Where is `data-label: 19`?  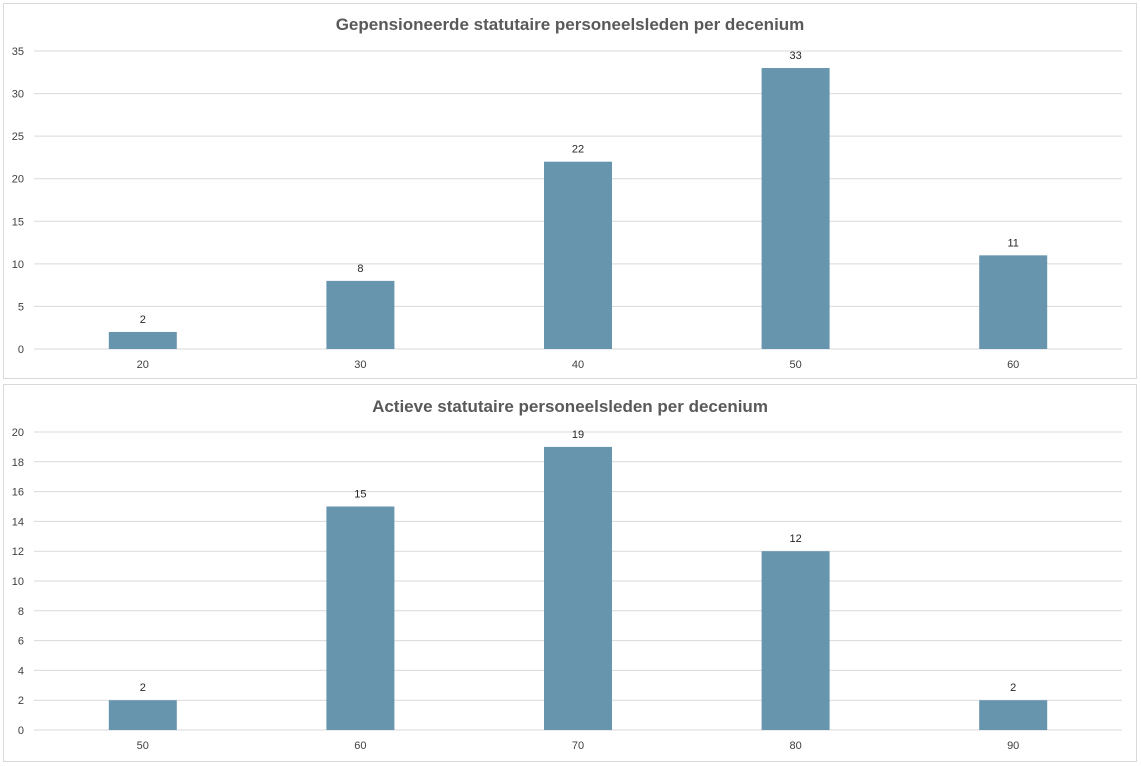 data-label: 19 is located at coordinates (578, 435).